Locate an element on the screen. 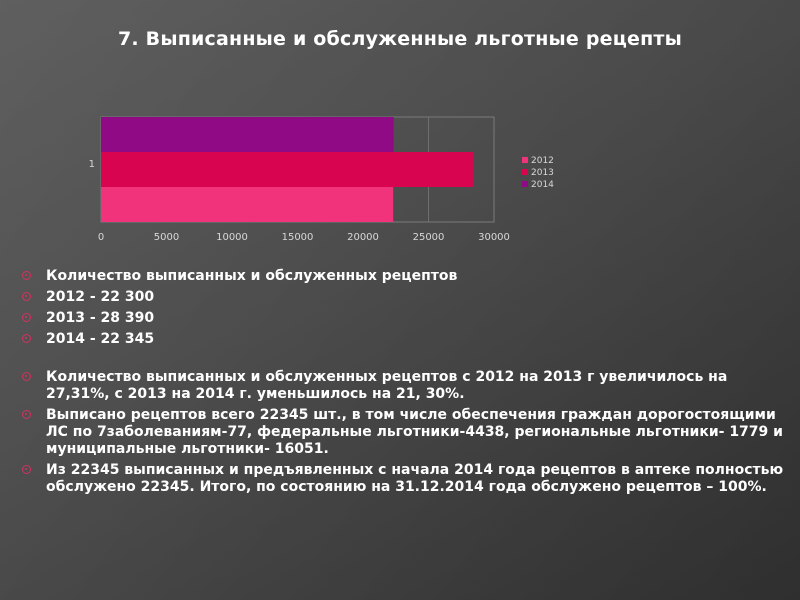  legend-swatch-2014 is located at coordinates (525, 184).